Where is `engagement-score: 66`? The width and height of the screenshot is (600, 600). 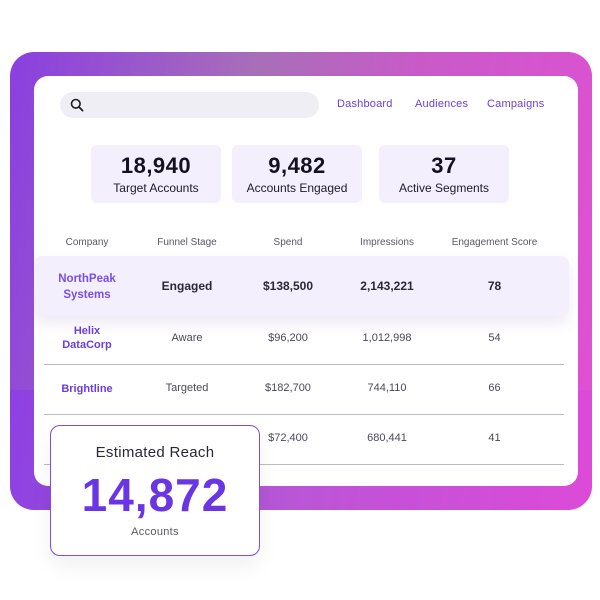 engagement-score: 66 is located at coordinates (494, 388).